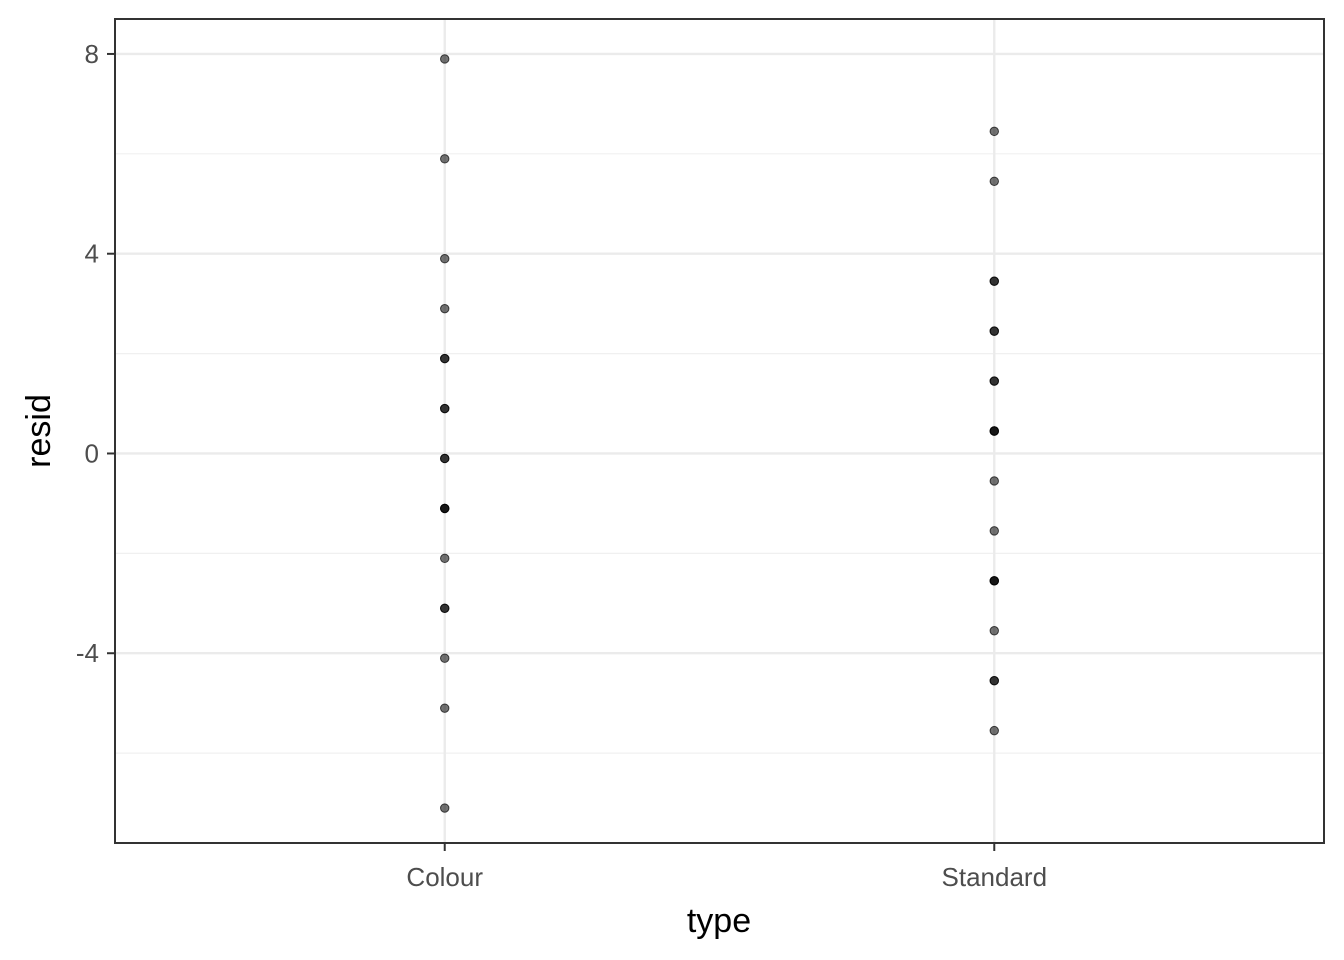 This screenshot has width=1344, height=960. Describe the element at coordinates (95, 353) in the screenshot. I see `y-axis: -4 0 4 8` at that location.